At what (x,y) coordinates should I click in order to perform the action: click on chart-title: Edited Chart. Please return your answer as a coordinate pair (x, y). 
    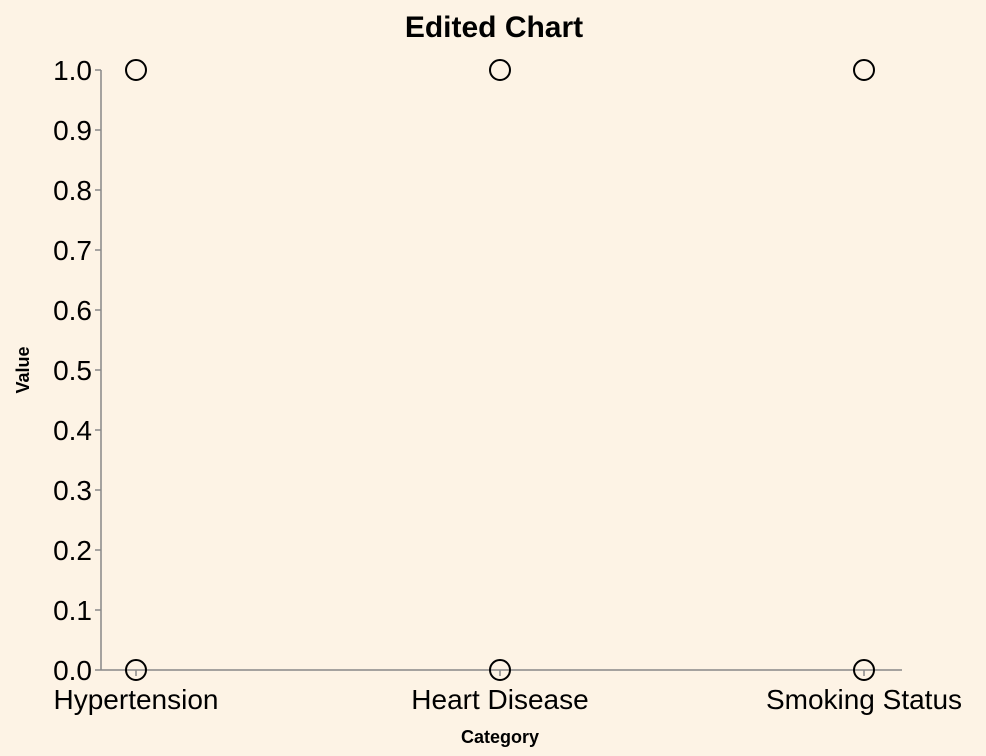
    Looking at the image, I should click on (494, 27).